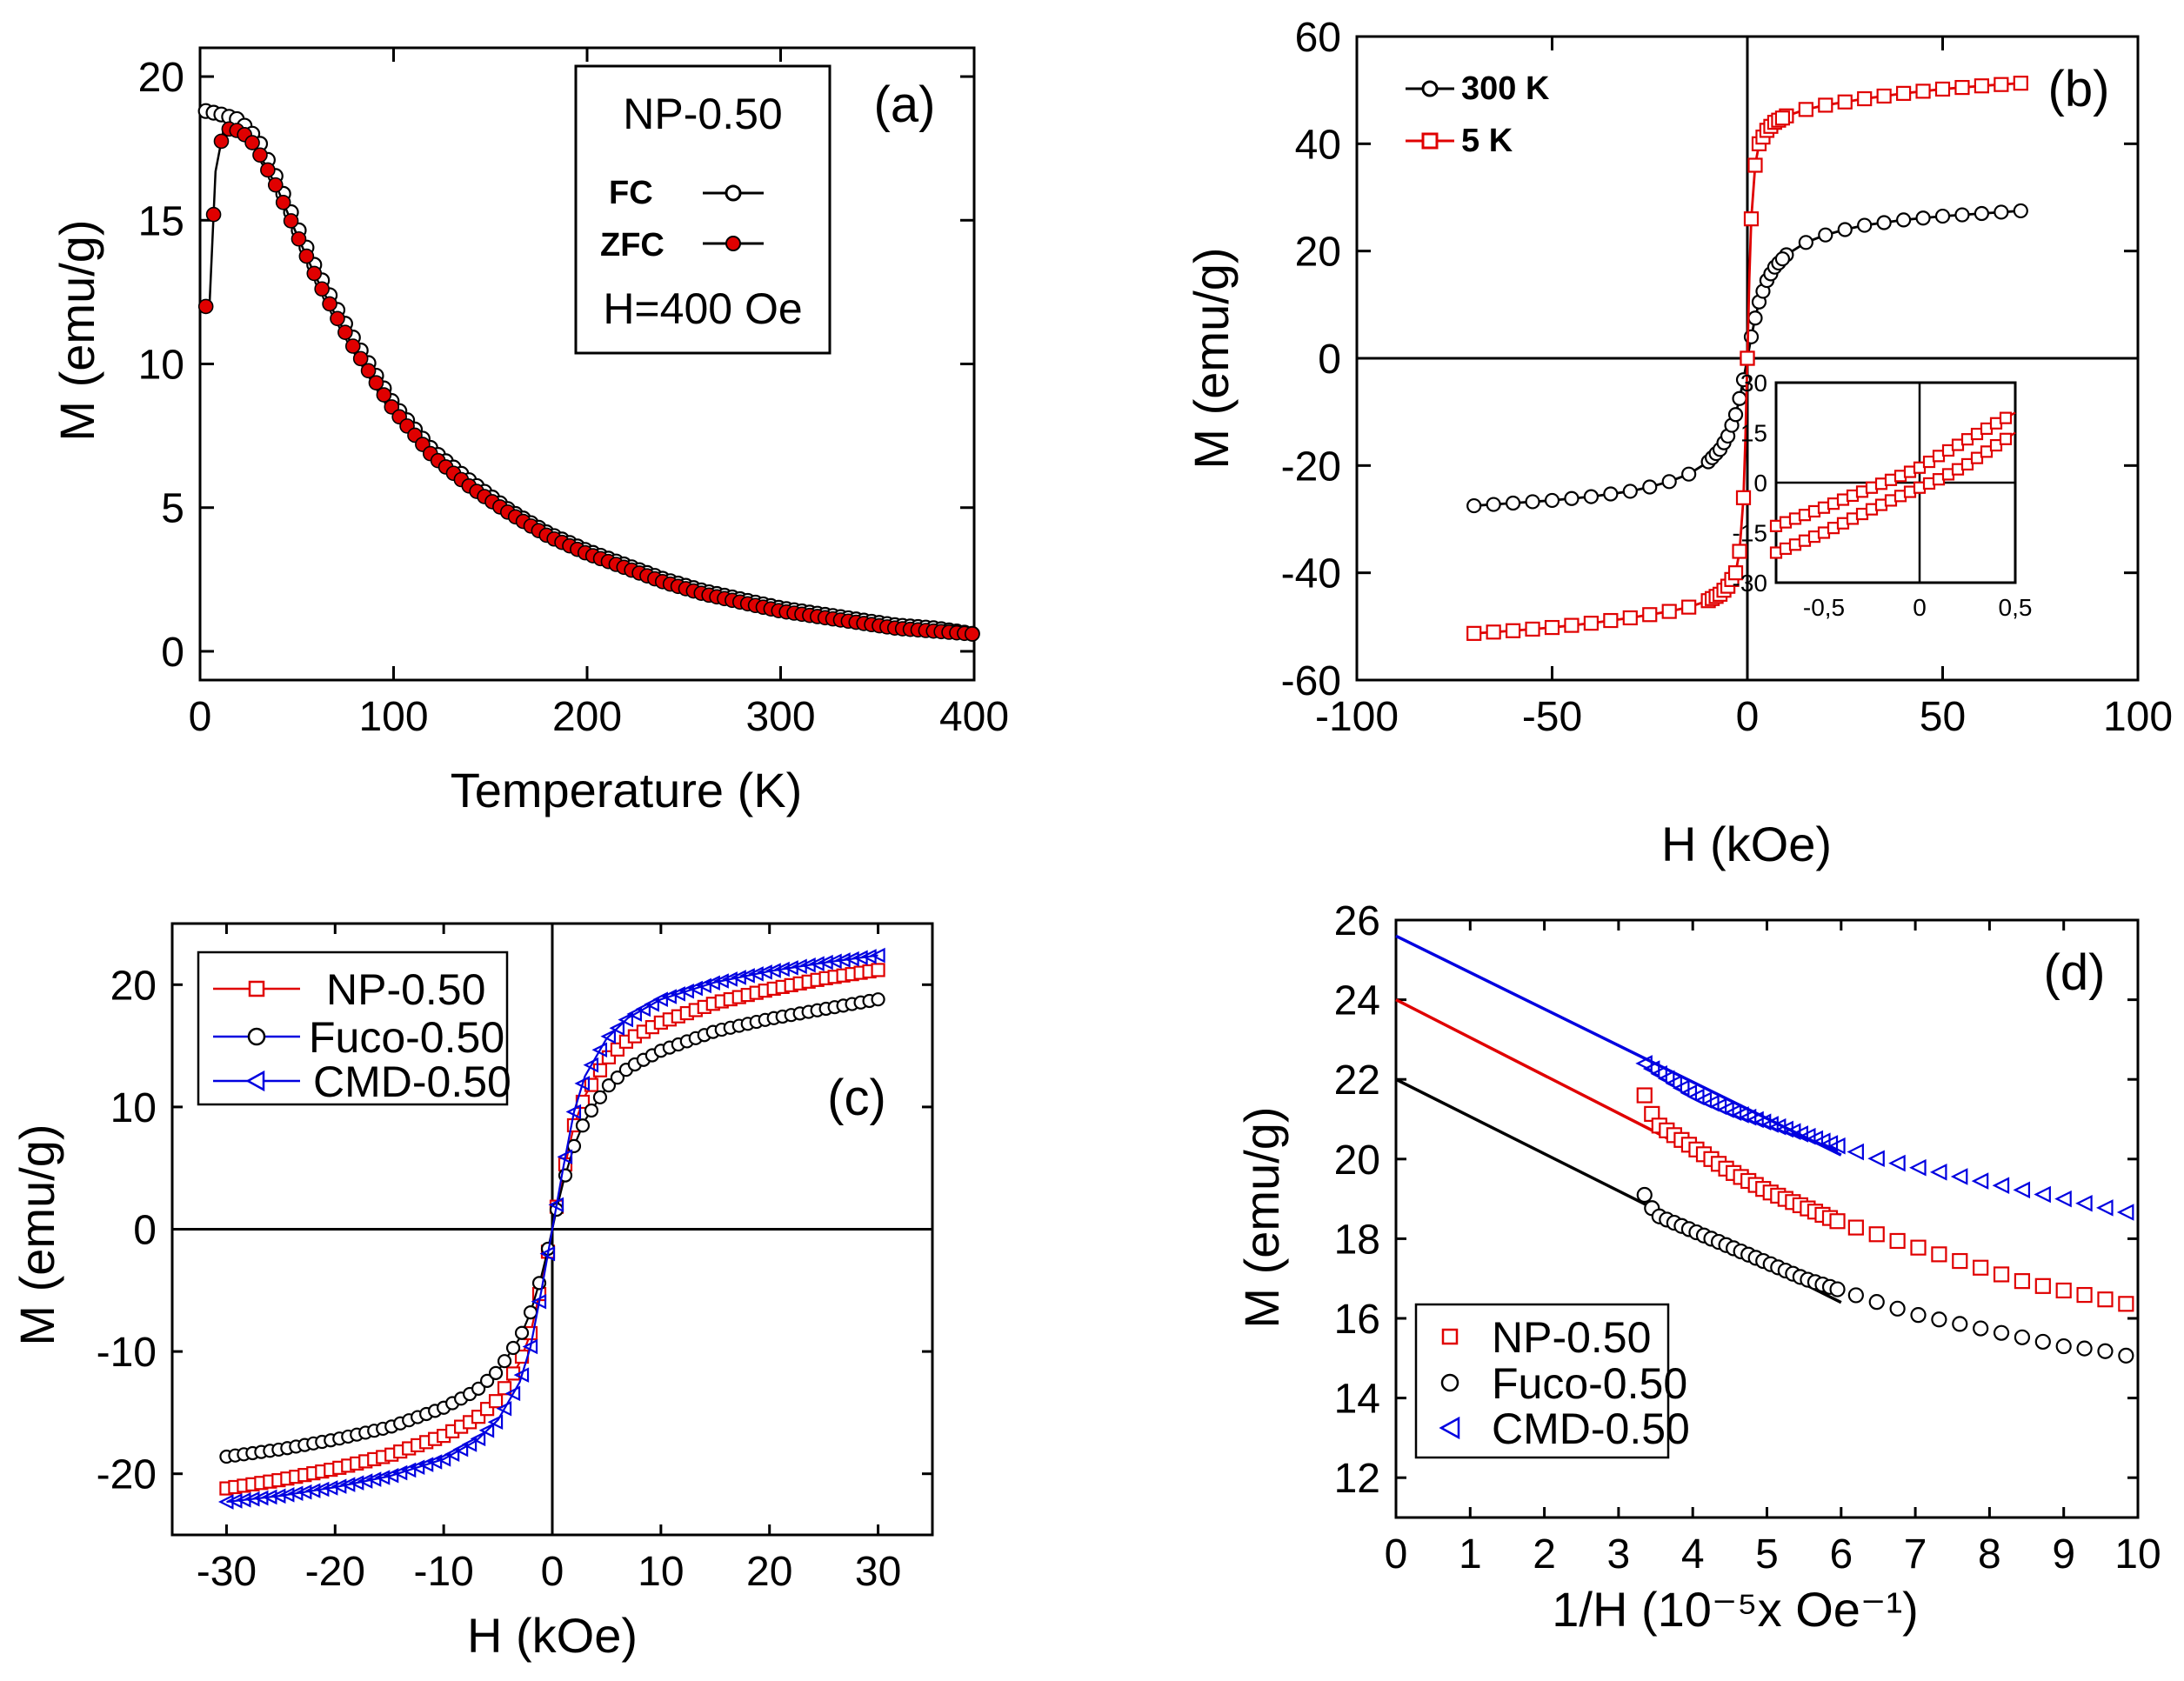 Image resolution: width=2184 pixels, height=1681 pixels. I want to click on panel-b-x-tick-label: -50, so click(1552, 717).